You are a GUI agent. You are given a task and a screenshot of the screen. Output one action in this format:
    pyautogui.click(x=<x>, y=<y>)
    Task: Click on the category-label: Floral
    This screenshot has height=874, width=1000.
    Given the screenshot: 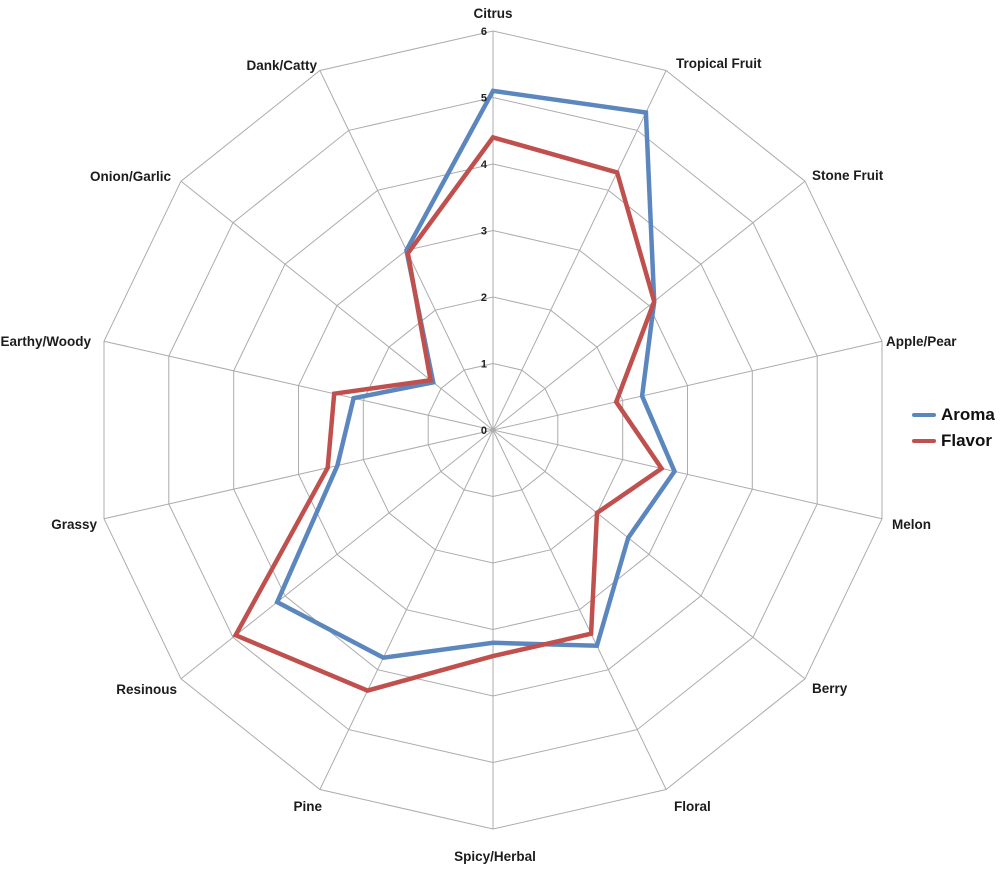 What is the action you would take?
    pyautogui.click(x=692, y=806)
    